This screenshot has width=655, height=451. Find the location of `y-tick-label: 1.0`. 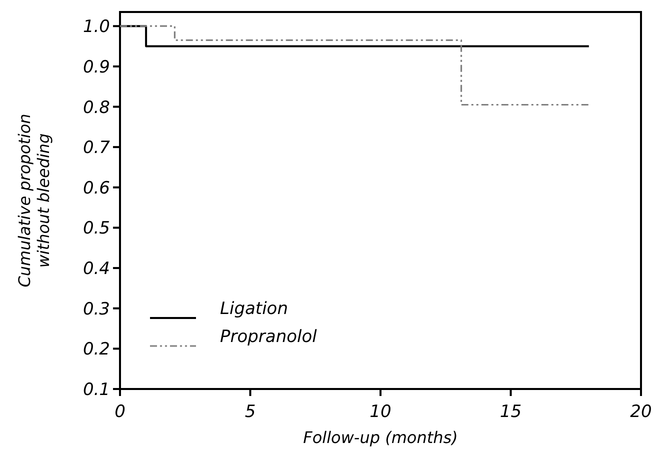

y-tick-label: 1.0 is located at coordinates (96, 27).